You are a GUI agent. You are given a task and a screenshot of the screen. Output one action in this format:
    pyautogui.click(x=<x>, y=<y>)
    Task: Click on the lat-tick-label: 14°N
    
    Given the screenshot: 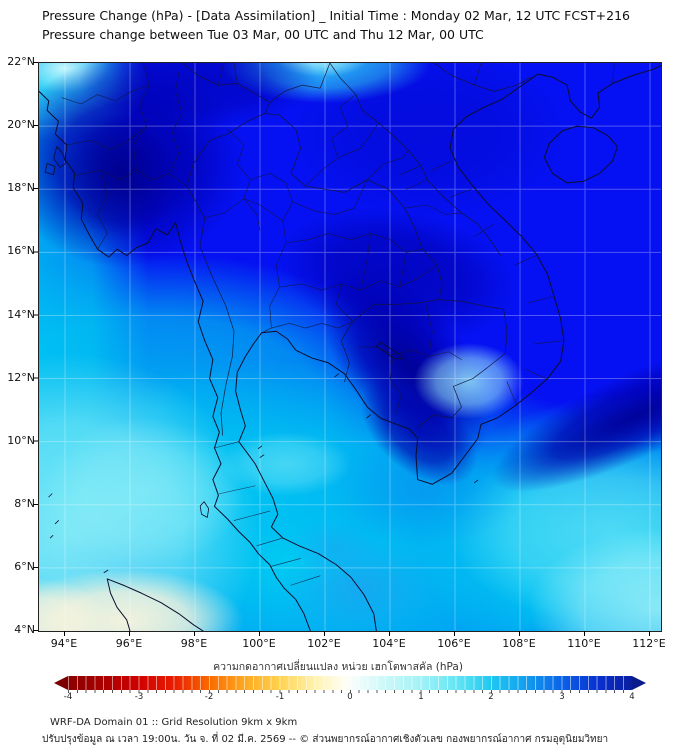 What is the action you would take?
    pyautogui.click(x=21, y=314)
    